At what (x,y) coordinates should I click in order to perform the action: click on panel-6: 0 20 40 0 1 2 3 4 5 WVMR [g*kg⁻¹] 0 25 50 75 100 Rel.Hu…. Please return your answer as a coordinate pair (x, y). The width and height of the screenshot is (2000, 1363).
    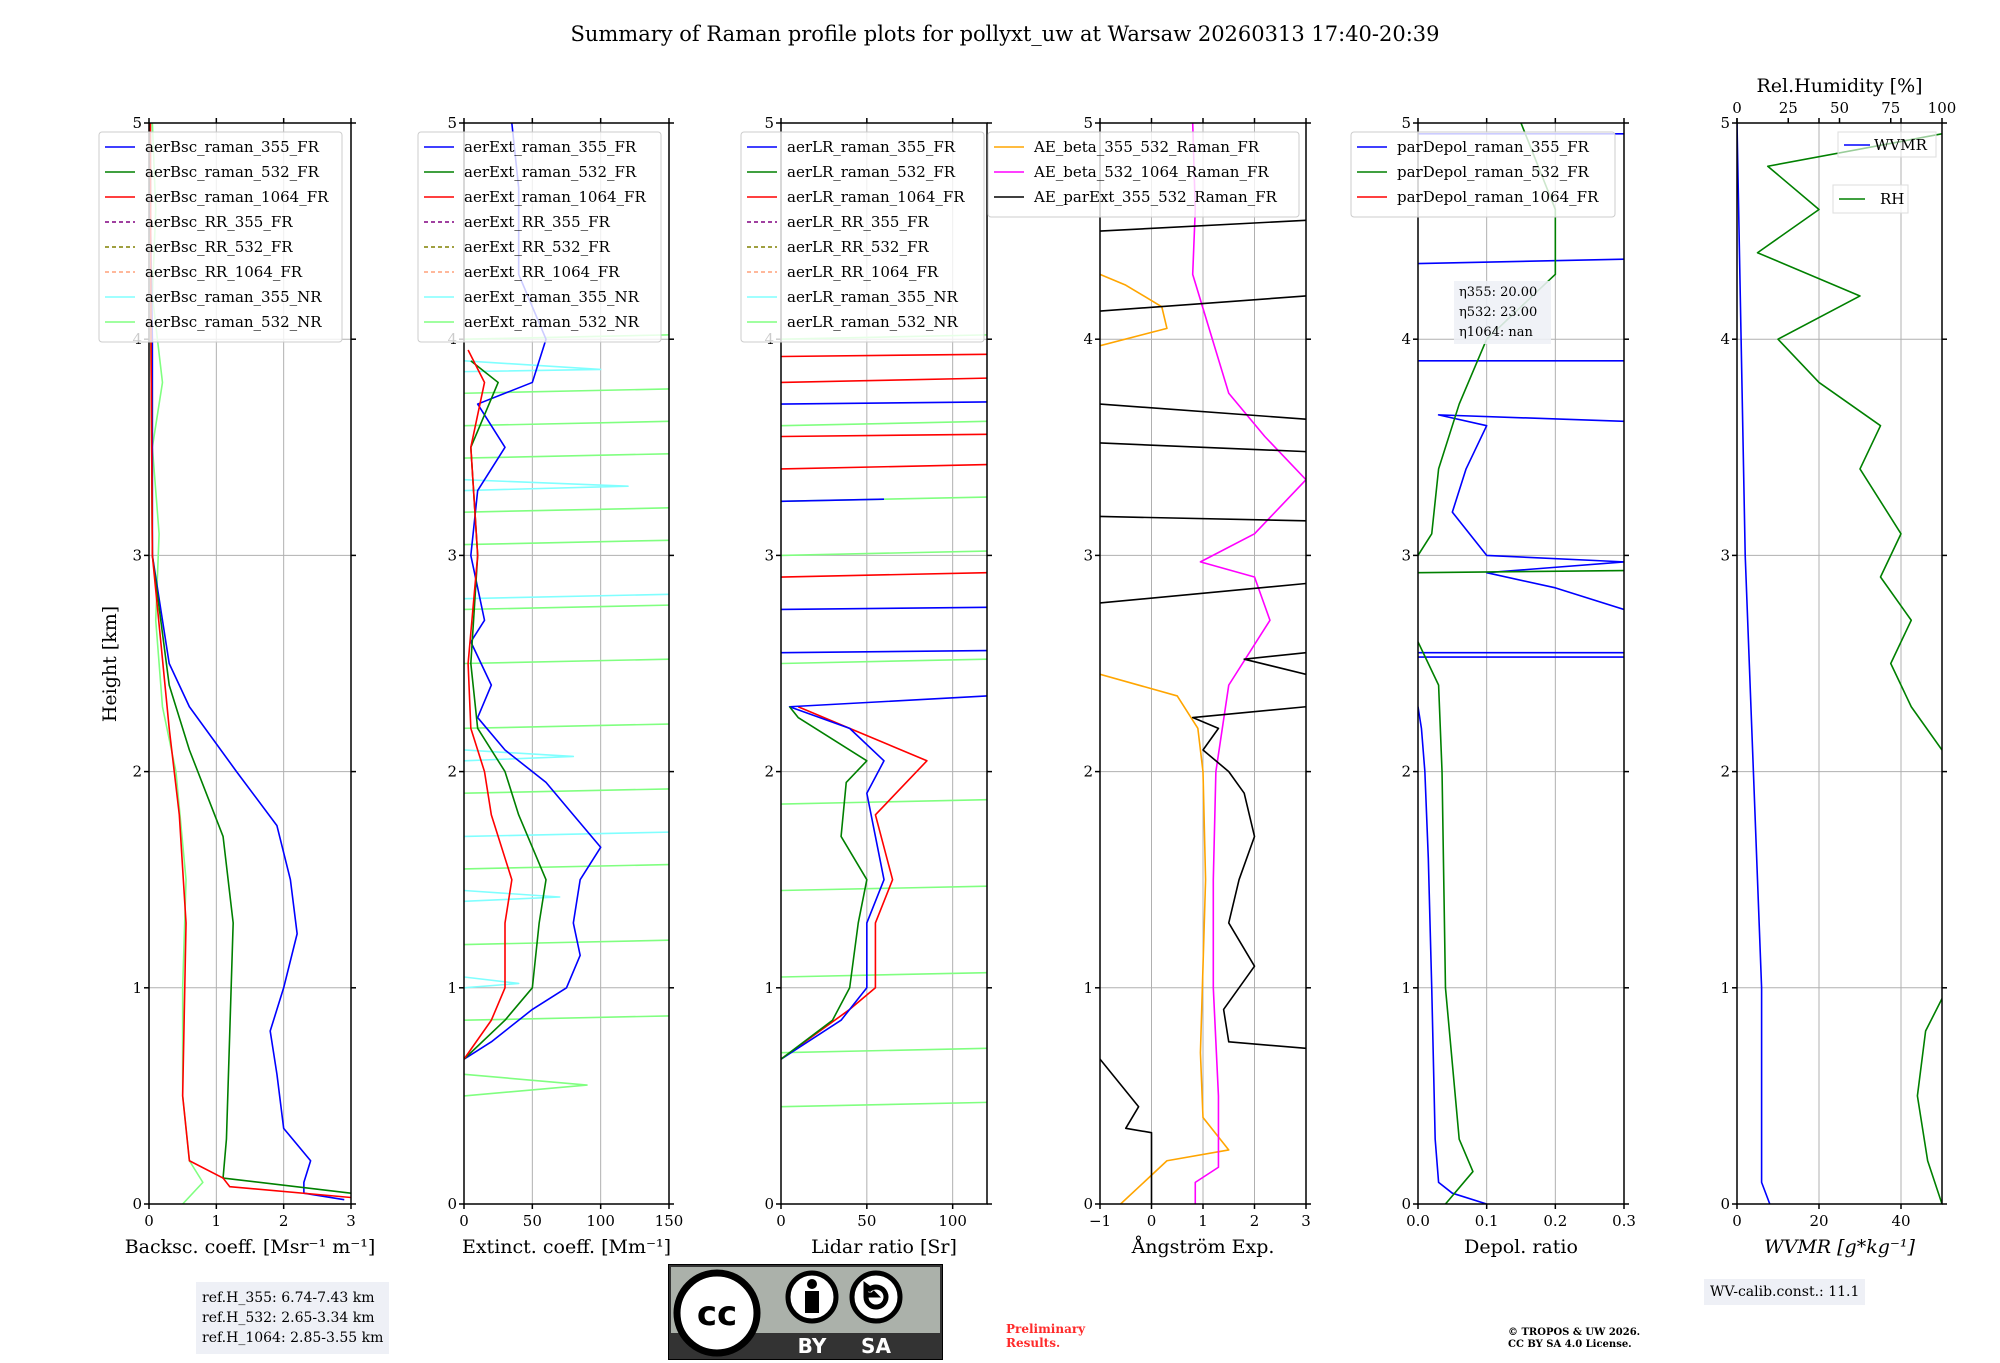
    Looking at the image, I should click on (1838, 666).